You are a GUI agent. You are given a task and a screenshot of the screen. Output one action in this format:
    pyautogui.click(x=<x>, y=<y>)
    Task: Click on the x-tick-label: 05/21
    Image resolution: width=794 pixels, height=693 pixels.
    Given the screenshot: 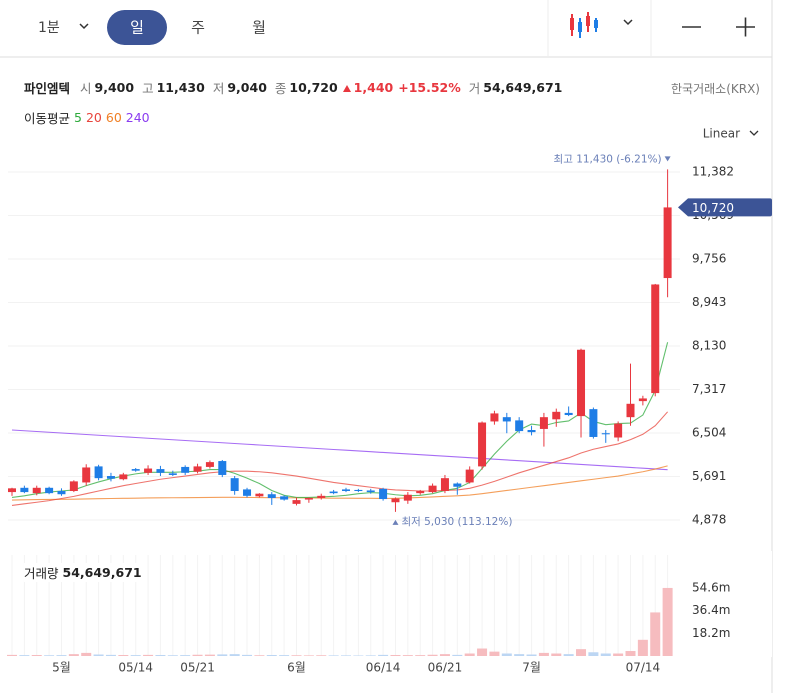 What is the action you would take?
    pyautogui.click(x=197, y=668)
    